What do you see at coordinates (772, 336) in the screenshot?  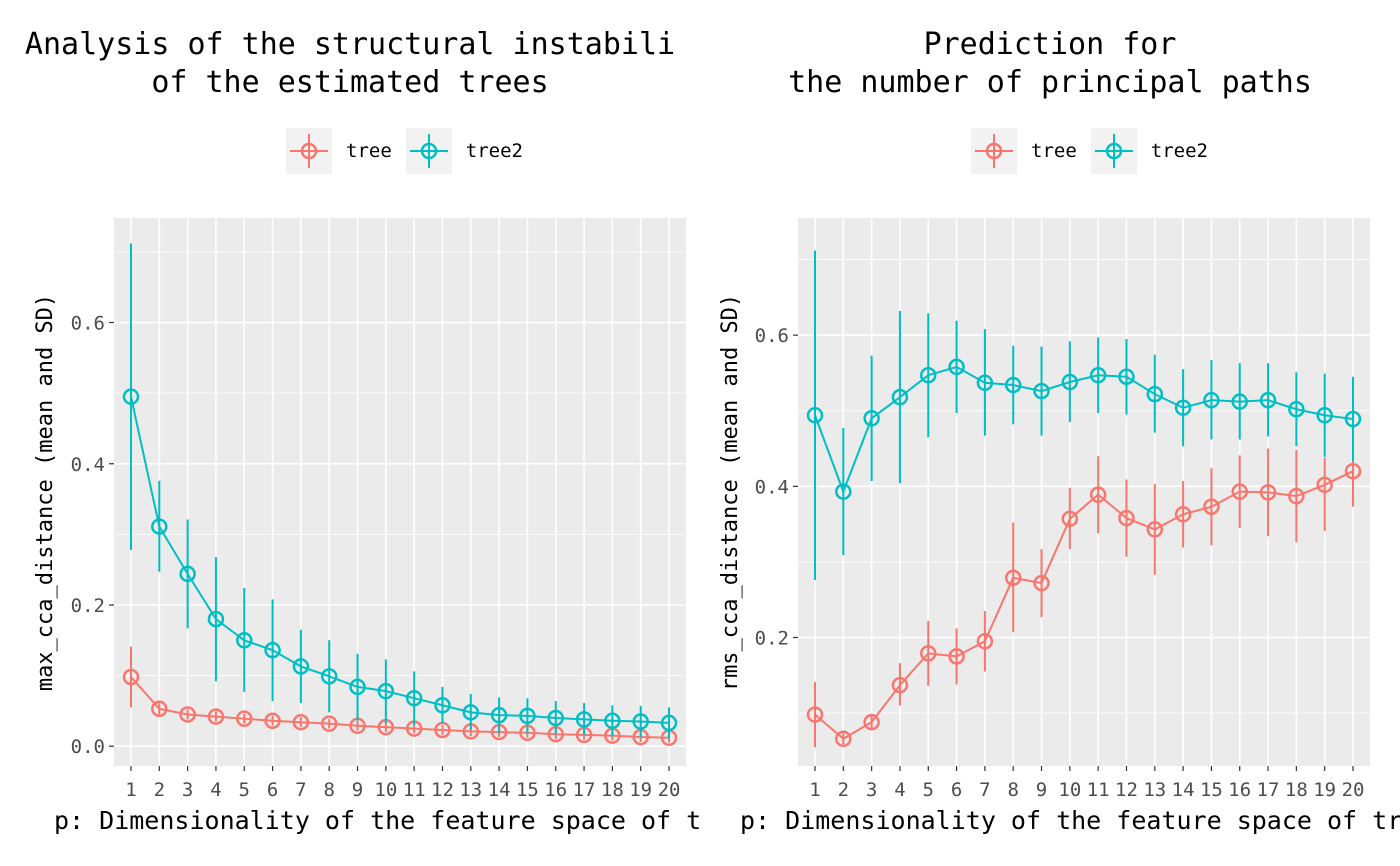 I see `y-tick-label: 0.6` at bounding box center [772, 336].